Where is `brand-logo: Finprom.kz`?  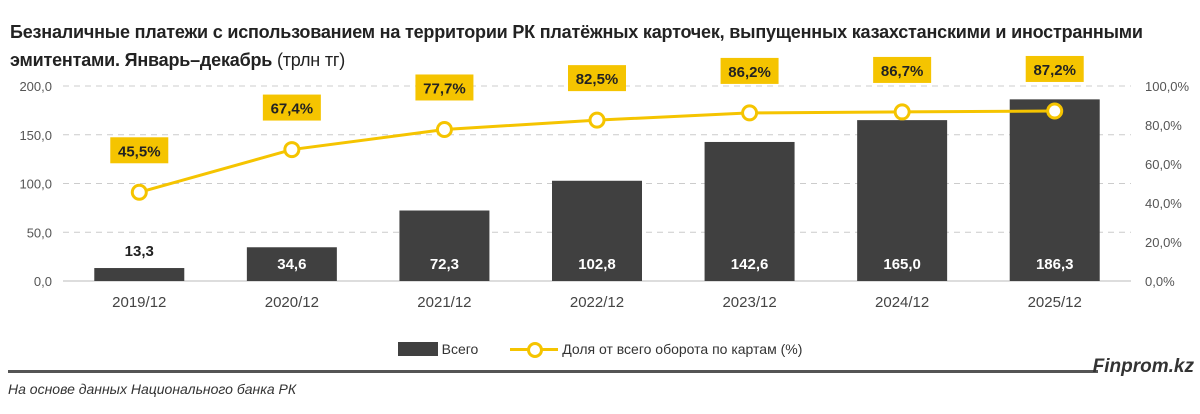
brand-logo: Finprom.kz is located at coordinates (1143, 366).